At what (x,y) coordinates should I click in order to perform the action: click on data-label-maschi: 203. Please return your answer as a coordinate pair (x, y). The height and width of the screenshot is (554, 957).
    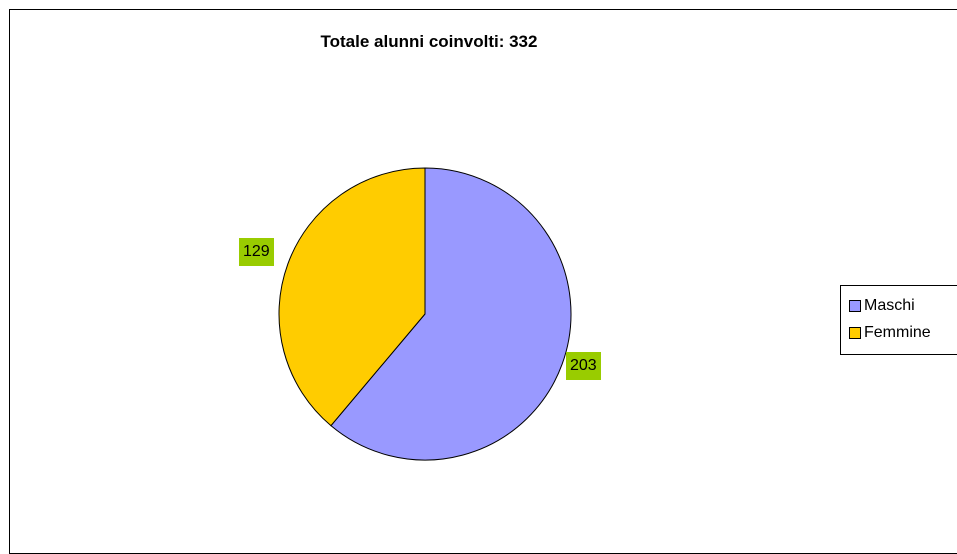
    Looking at the image, I should click on (583, 366).